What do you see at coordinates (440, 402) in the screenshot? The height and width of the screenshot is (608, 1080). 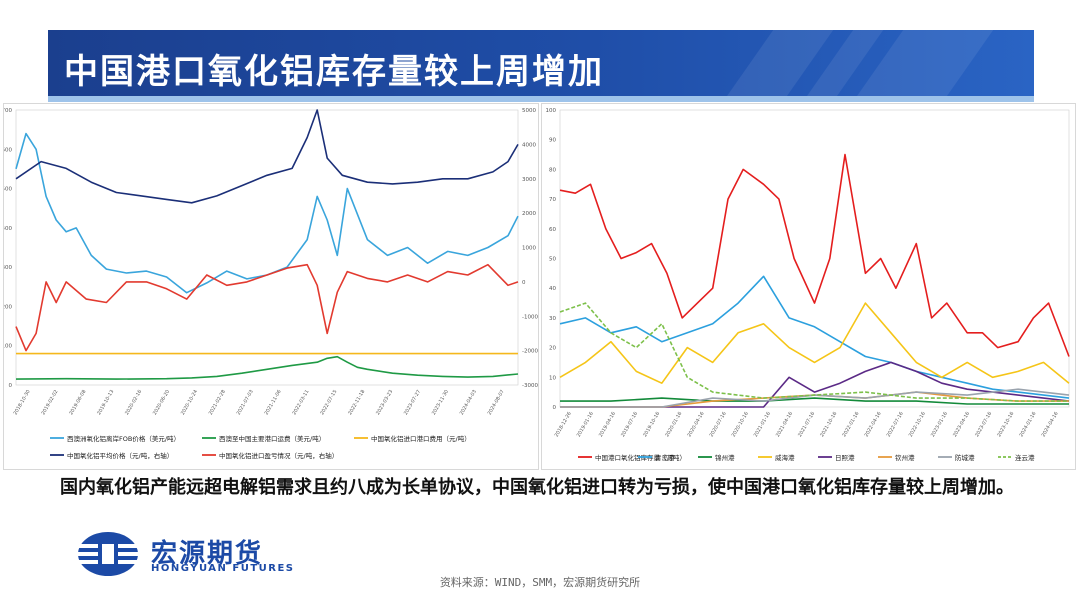 I see `x-tick-label: 2023-11-30` at bounding box center [440, 402].